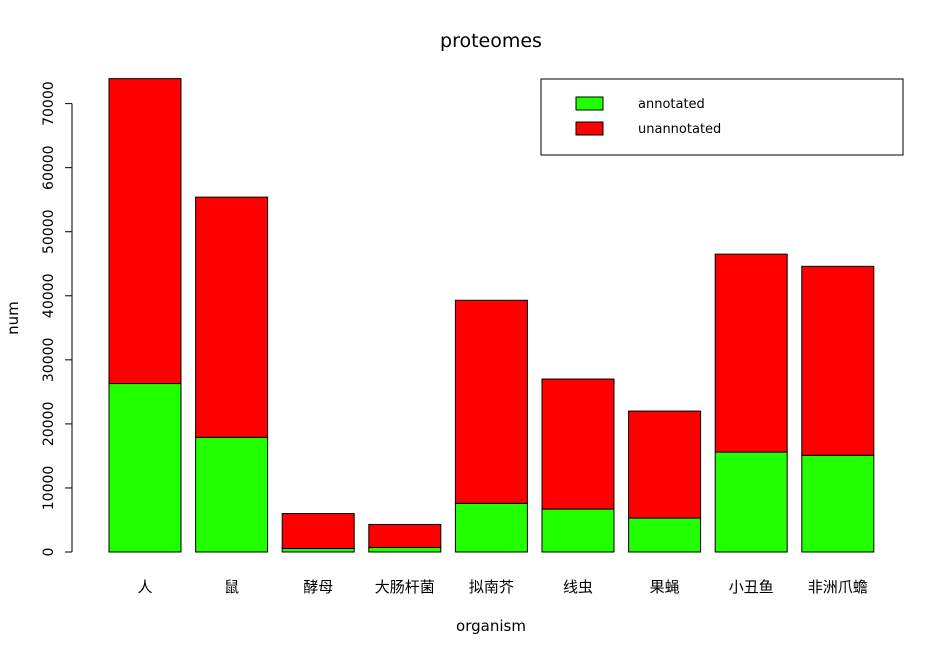 This screenshot has height=655, width=944. I want to click on chart-title: proteomes, so click(491, 41).